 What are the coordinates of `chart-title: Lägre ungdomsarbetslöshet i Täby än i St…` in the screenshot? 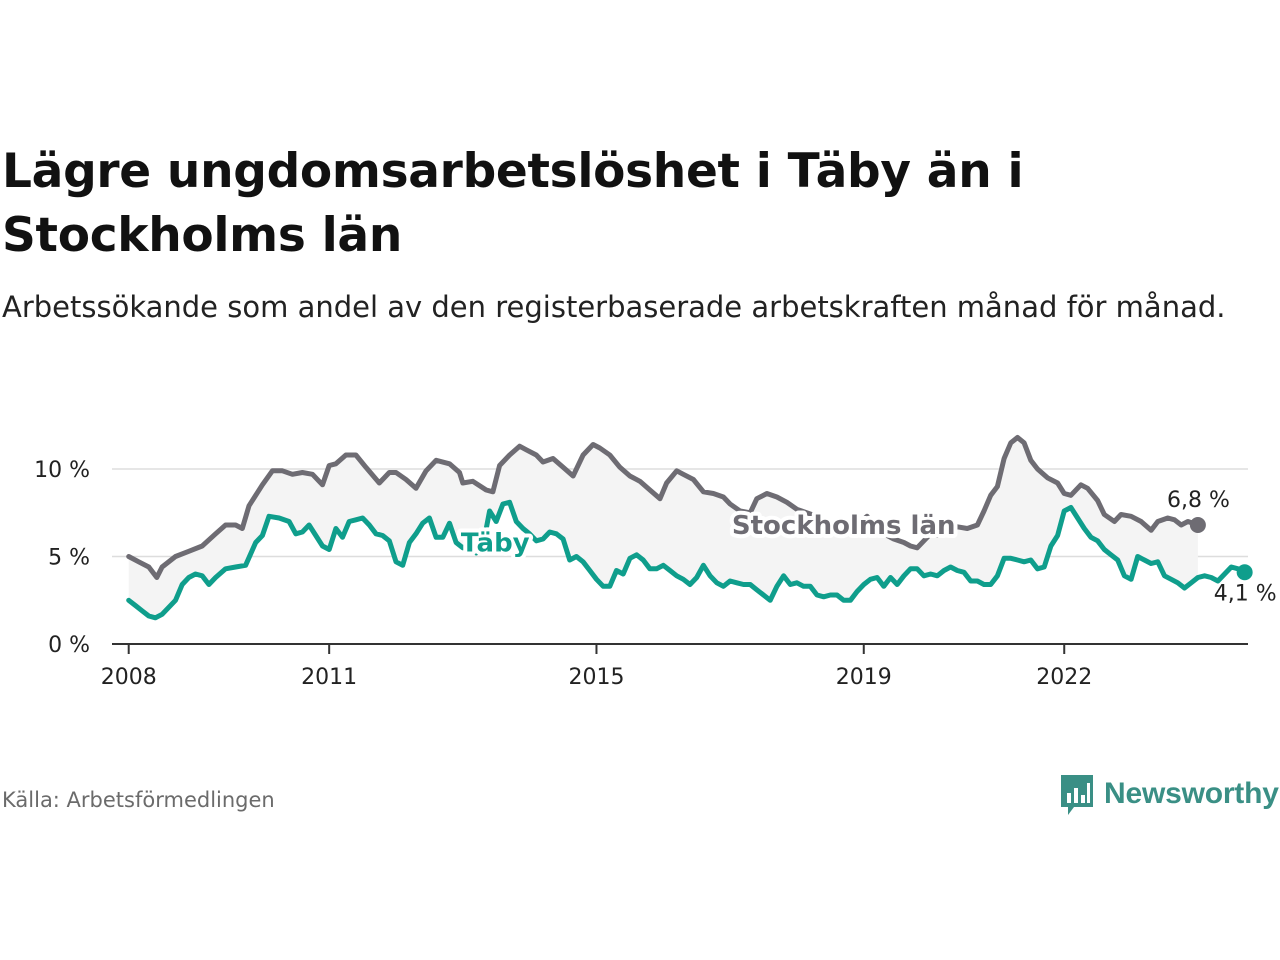 It's located at (513, 203).